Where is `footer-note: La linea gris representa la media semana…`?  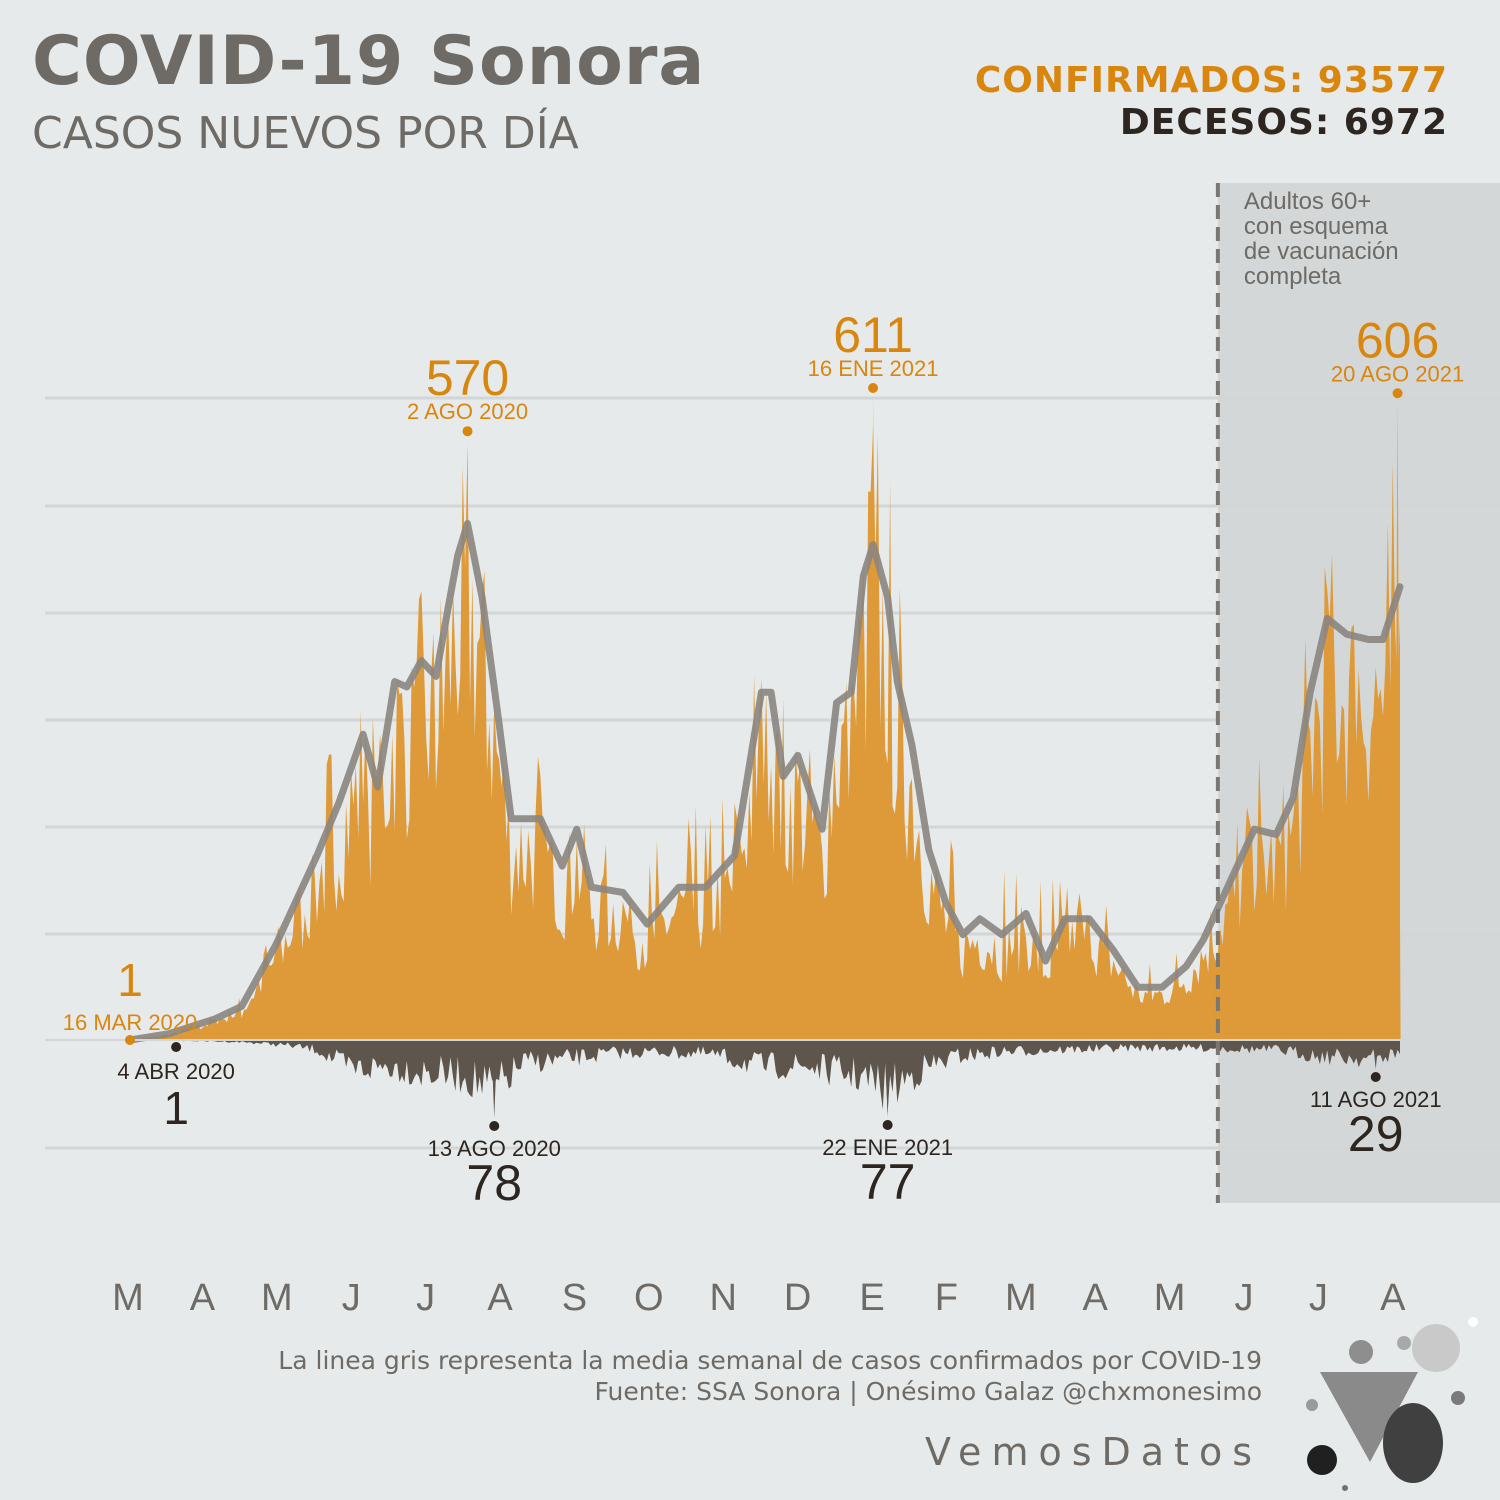
footer-note: La linea gris representa la media semana… is located at coordinates (770, 1360).